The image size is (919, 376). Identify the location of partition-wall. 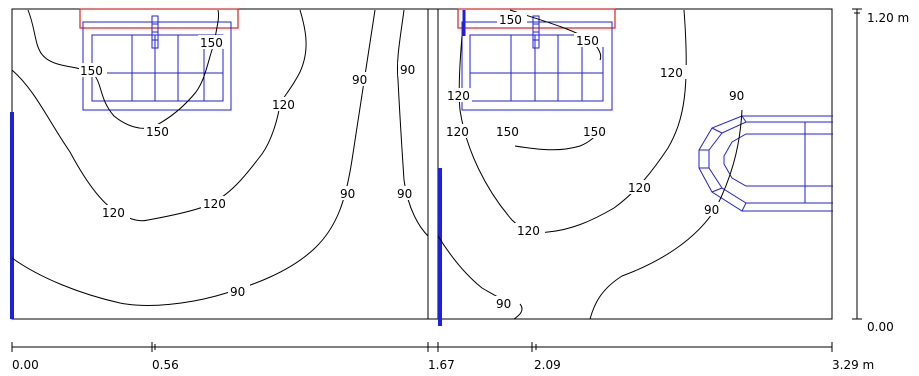
(433, 164).